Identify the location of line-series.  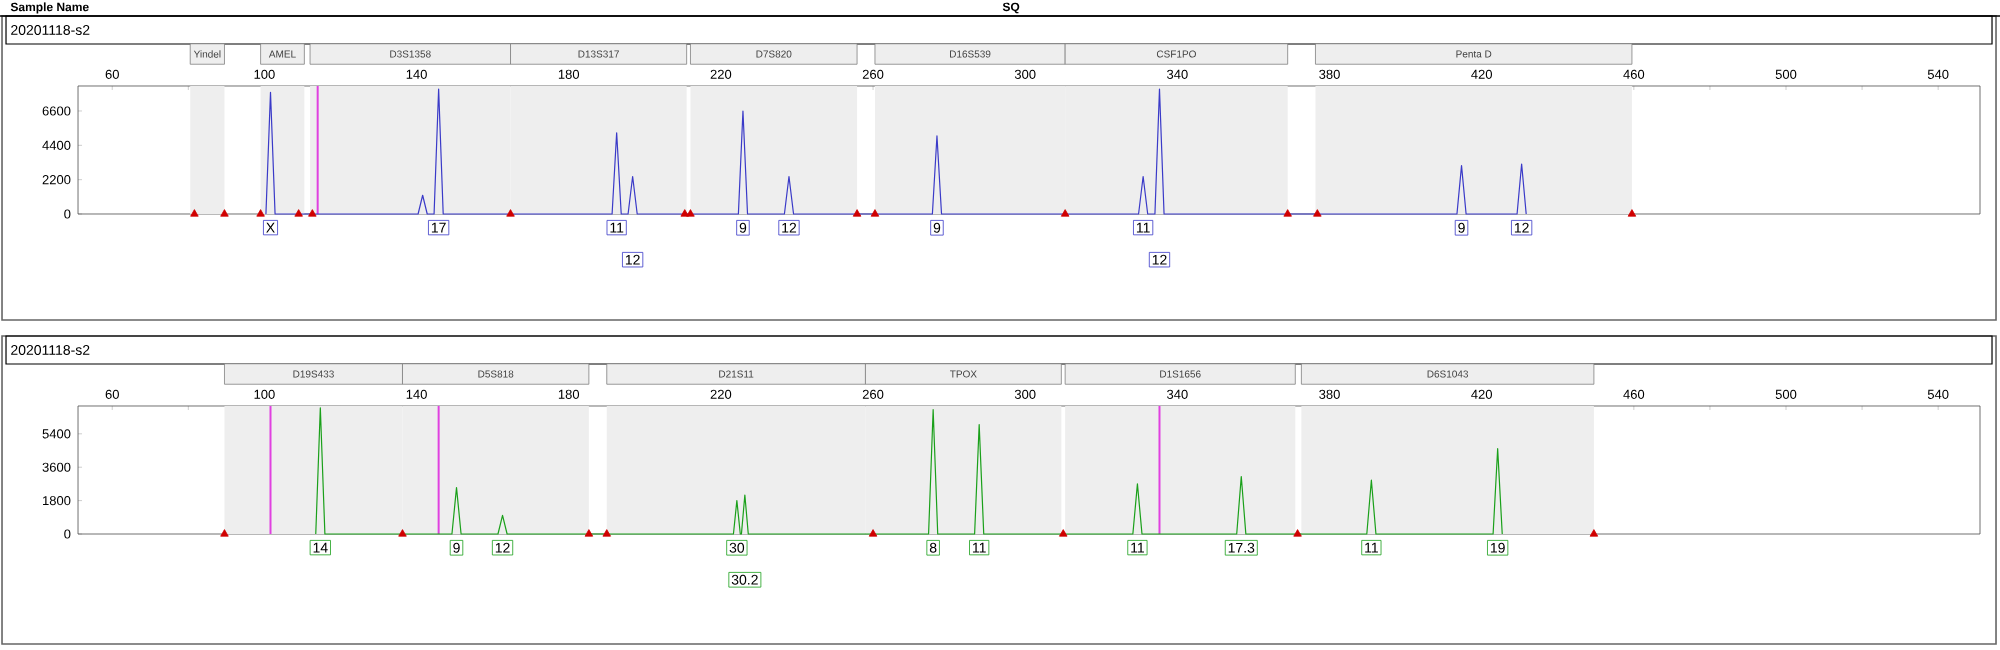
(909, 471).